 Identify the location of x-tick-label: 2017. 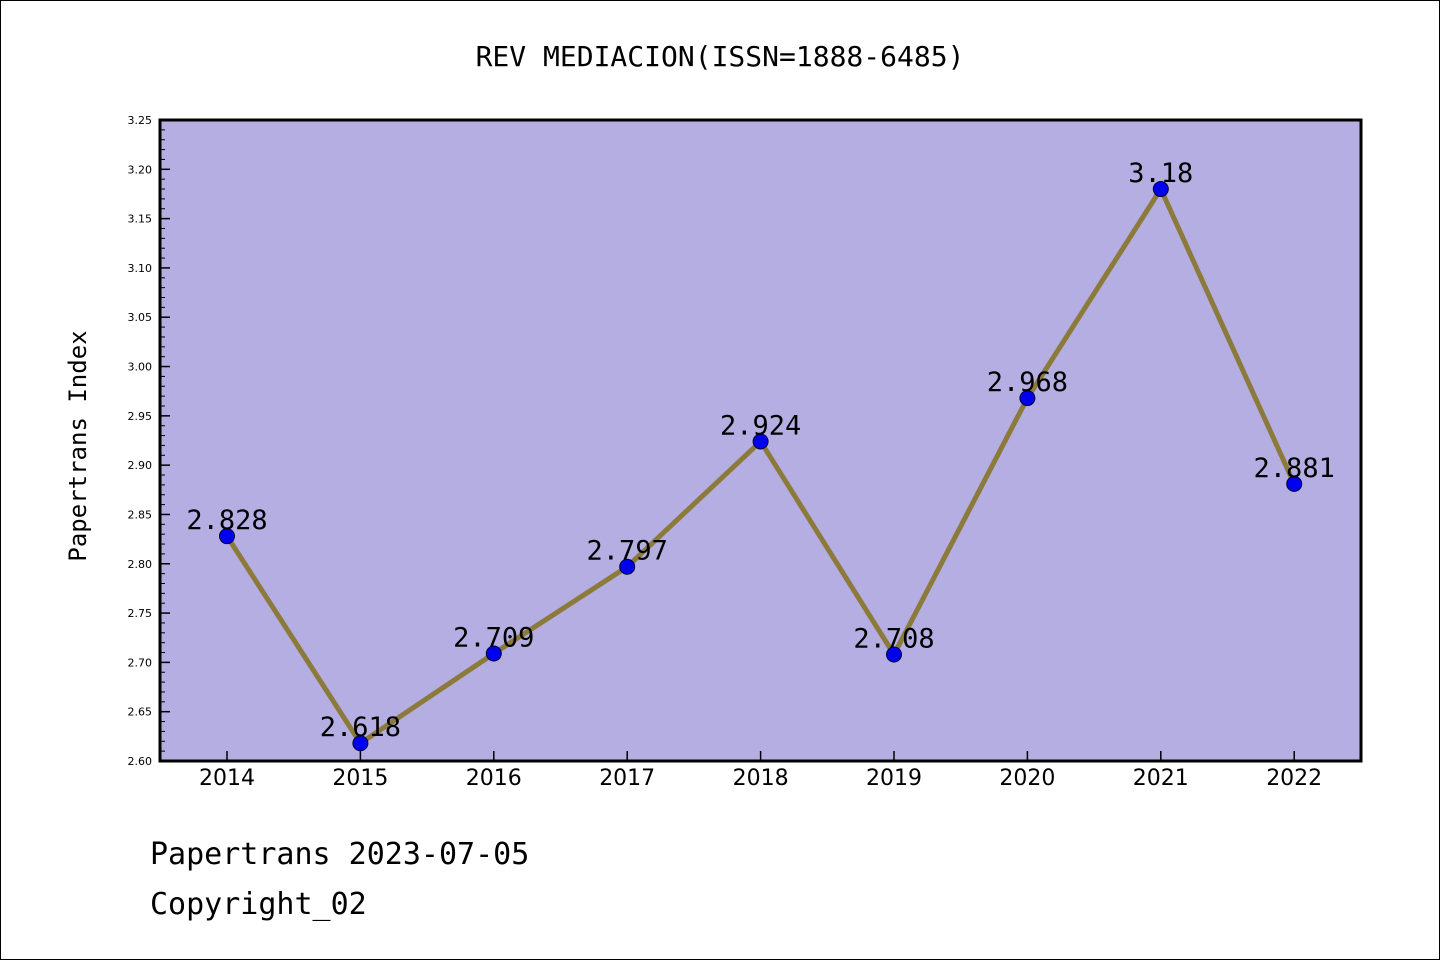
(627, 778).